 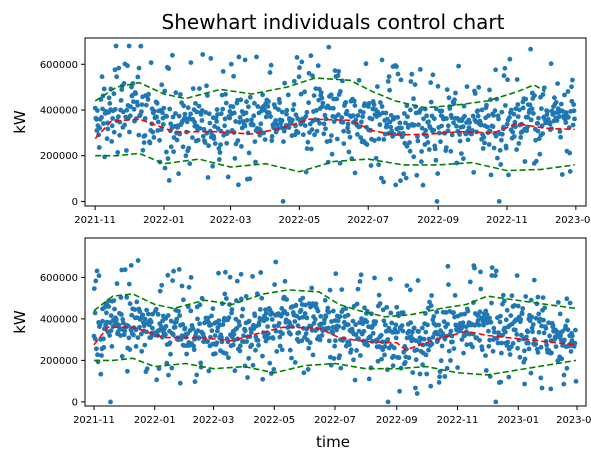 What do you see at coordinates (334, 129) in the screenshot?
I see `top-center-line` at bounding box center [334, 129].